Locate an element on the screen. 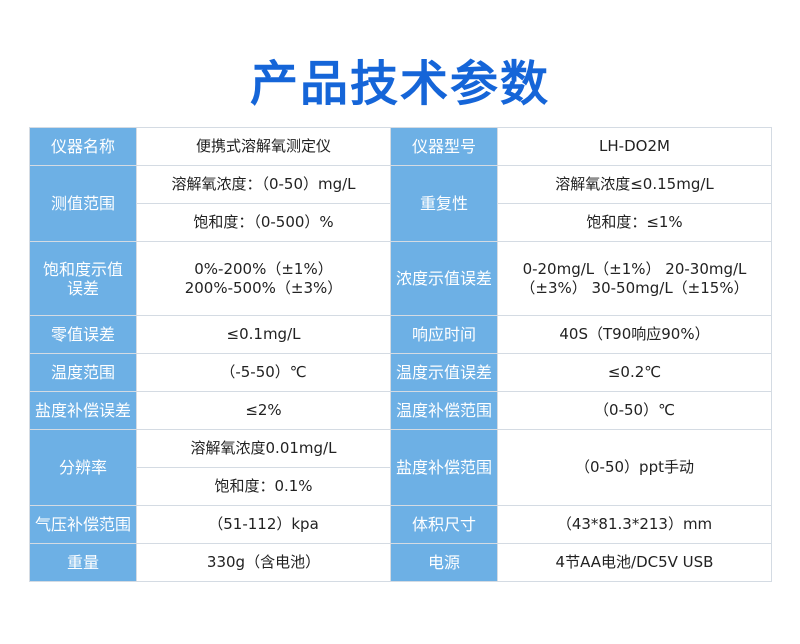 The height and width of the screenshot is (644, 800). repeatability-sat-value: 饱和度：≤1% is located at coordinates (634, 222).